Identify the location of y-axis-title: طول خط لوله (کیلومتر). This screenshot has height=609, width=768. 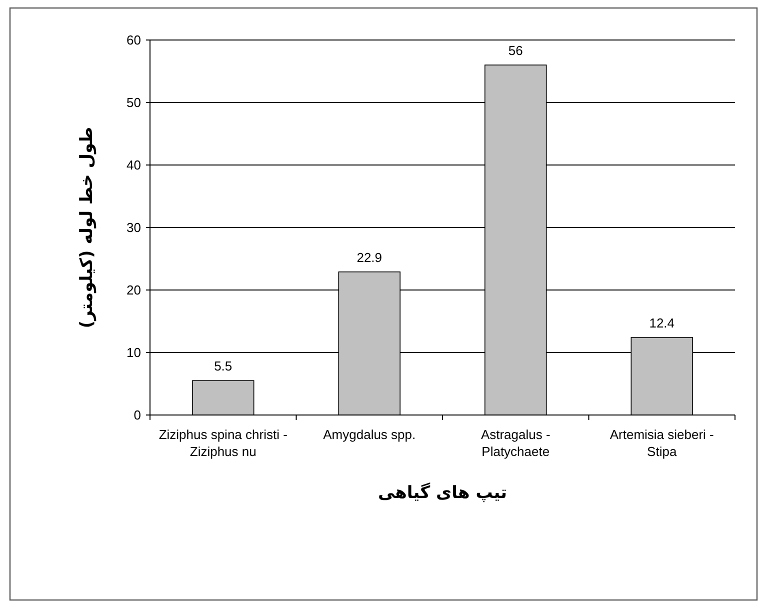
(87, 227).